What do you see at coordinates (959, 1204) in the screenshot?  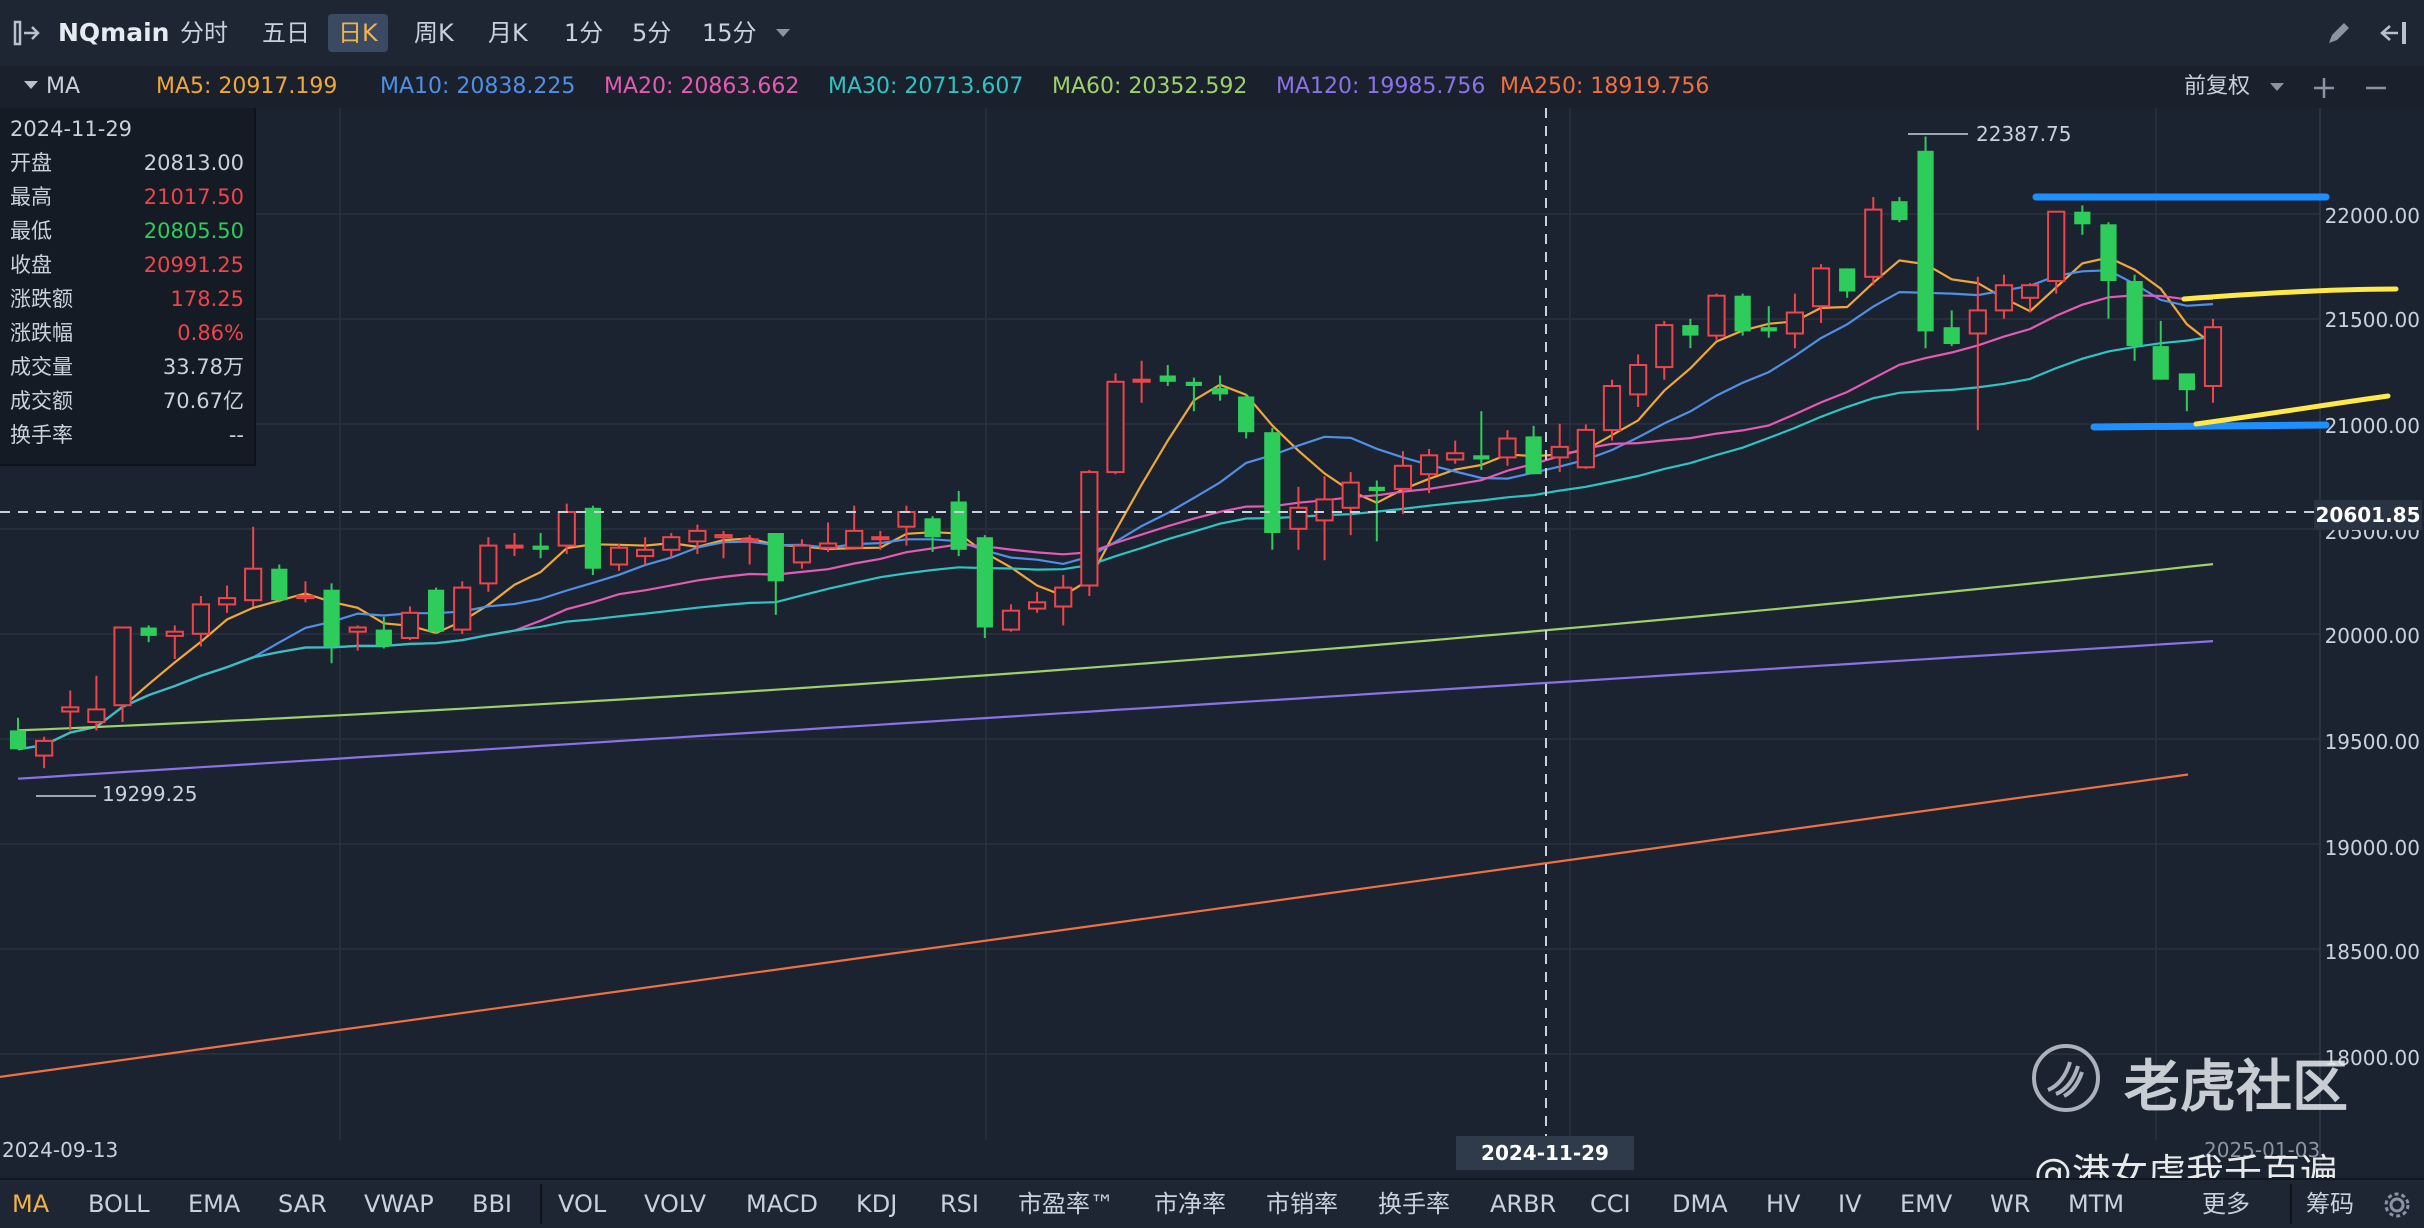 I see `subindicator-rsi: RSI` at bounding box center [959, 1204].